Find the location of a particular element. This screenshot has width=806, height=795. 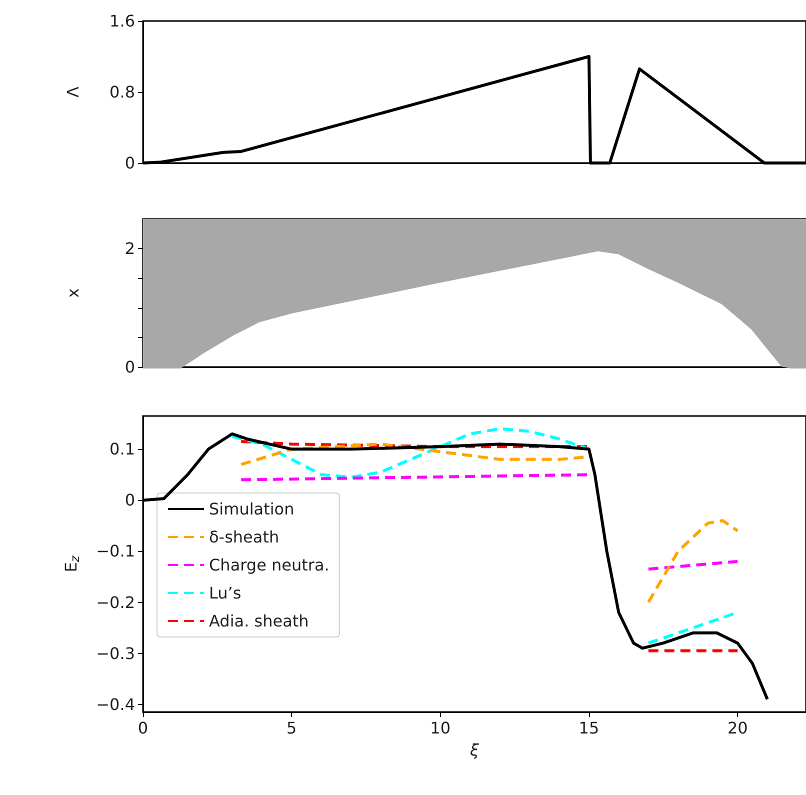

y-axis-title: Λ is located at coordinates (73, 92).